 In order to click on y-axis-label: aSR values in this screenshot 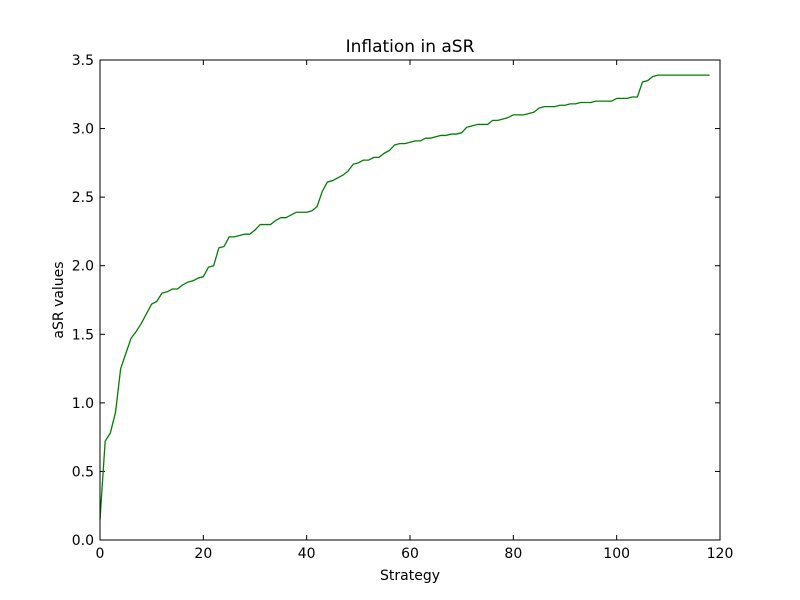, I will do `click(59, 299)`.